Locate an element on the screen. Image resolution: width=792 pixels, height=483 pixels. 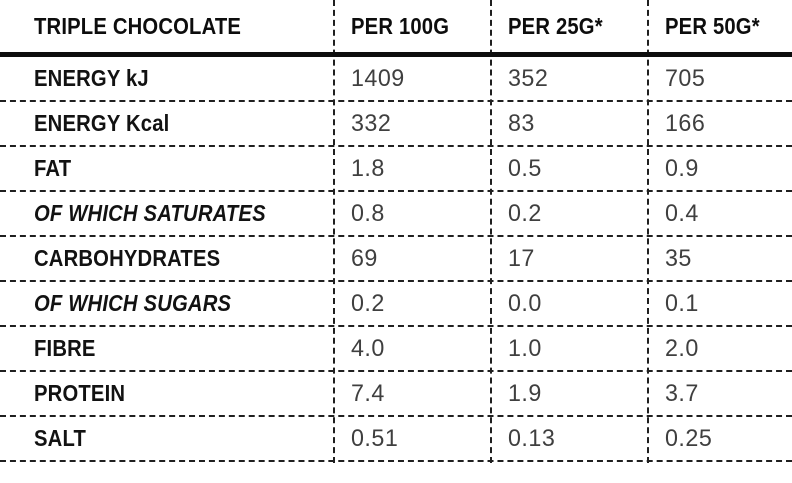
table-row-fat: FAT 1.8 0.5 0.9 is located at coordinates (396, 169).